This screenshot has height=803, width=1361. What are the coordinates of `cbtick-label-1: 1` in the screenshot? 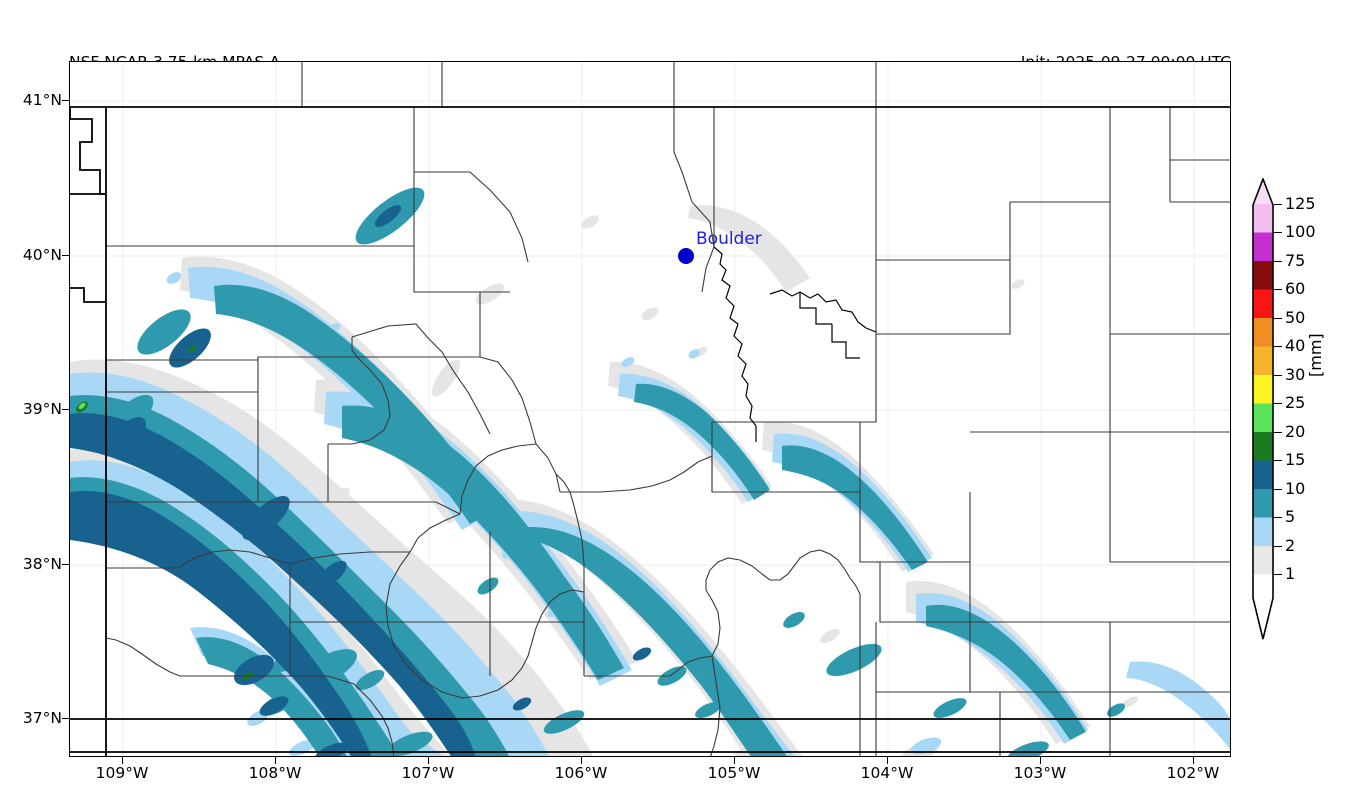 It's located at (1290, 573).